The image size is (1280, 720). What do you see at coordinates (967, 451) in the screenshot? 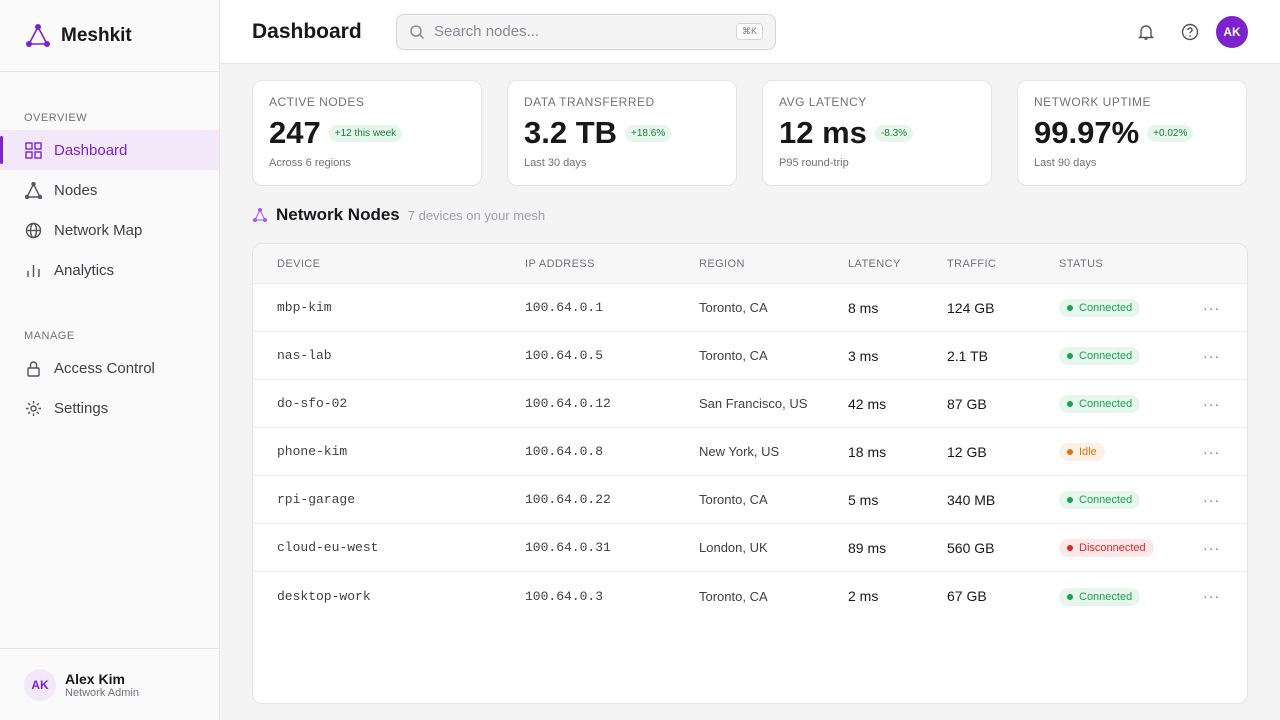
I see `traffic: 12 GB` at bounding box center [967, 451].